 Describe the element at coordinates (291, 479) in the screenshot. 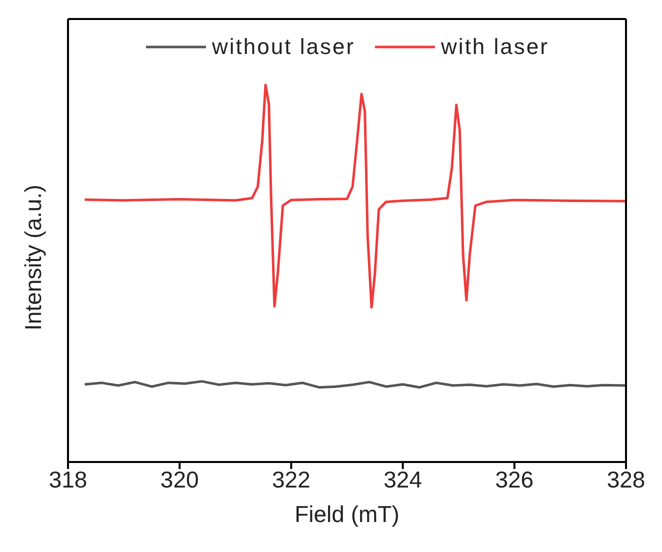

I see `x-tick-label: 322` at that location.